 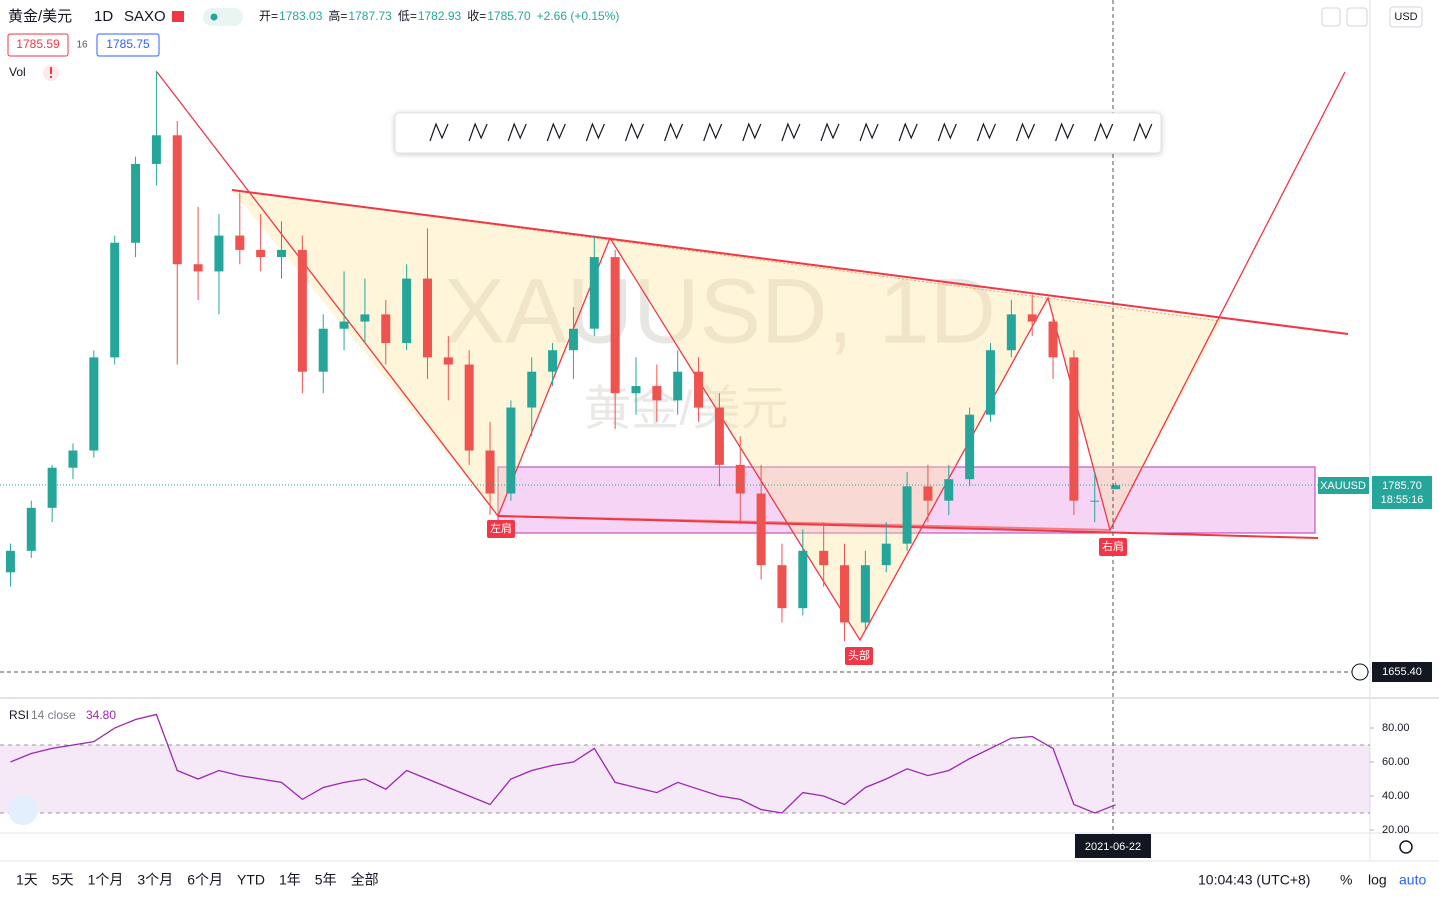 I want to click on range-button: YTD, so click(x=251, y=880).